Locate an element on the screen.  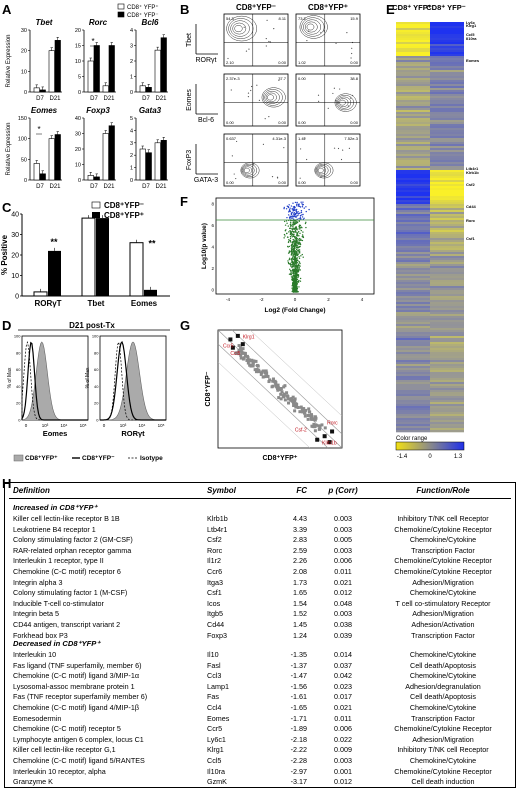
cell-definition: Inducible T-cell co-stimulator is located at coordinates (58, 603).